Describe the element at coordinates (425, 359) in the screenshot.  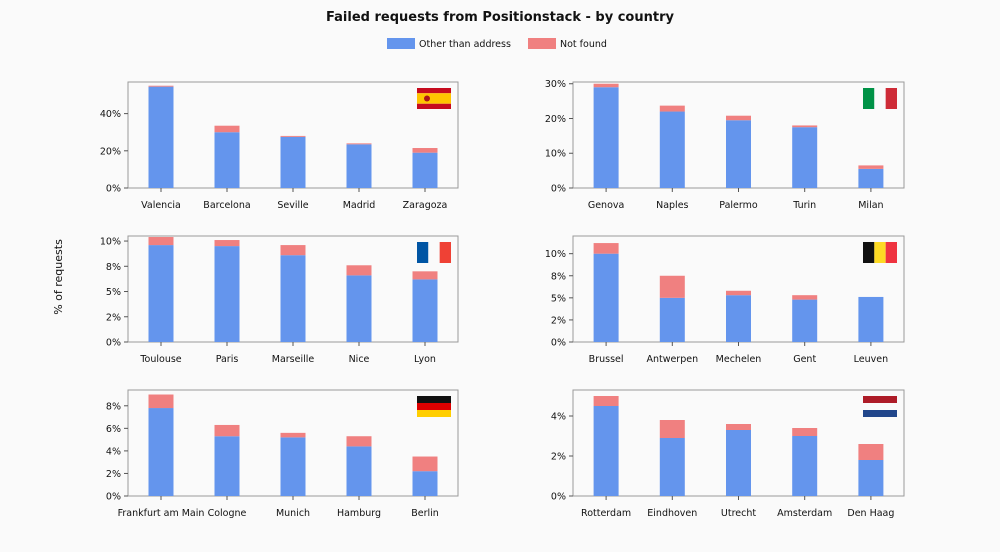
I see `x-tick-label: Lyon` at that location.